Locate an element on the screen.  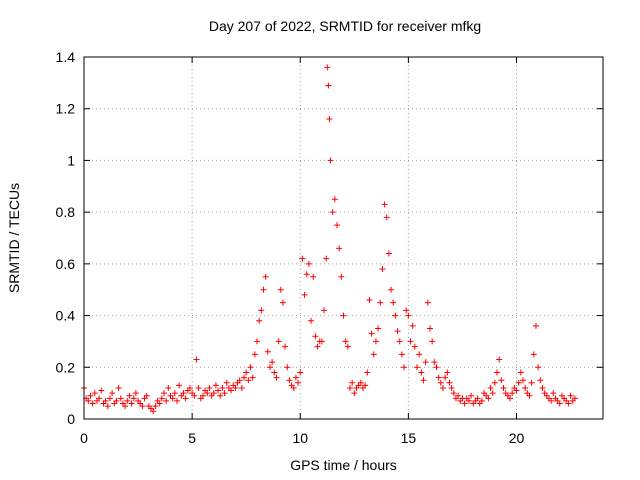
x-tick-label: 0 is located at coordinates (84, 438).